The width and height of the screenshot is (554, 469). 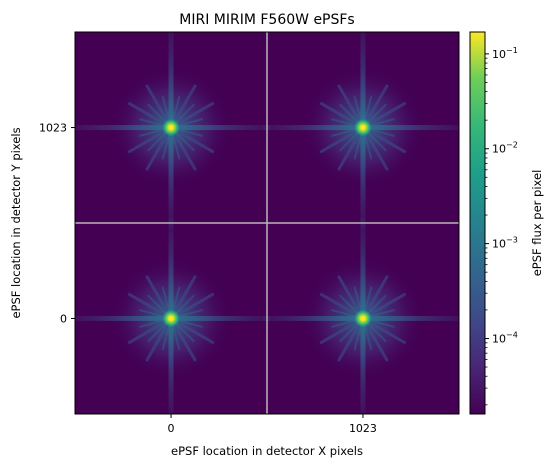 What do you see at coordinates (537, 223) in the screenshot?
I see `colorbar-label: ePSF flux per pixel` at bounding box center [537, 223].